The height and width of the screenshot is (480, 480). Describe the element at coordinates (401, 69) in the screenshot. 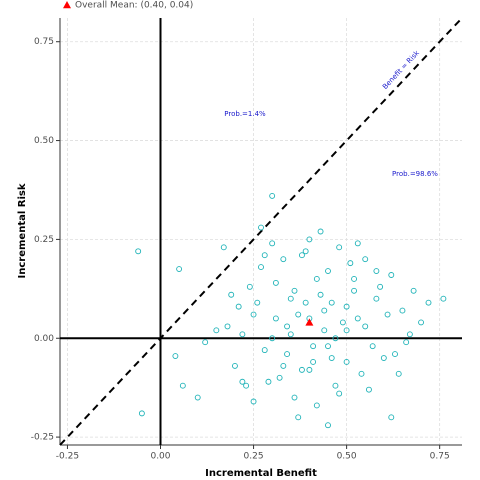

I see `annotation: Benefit = Risk` at that location.